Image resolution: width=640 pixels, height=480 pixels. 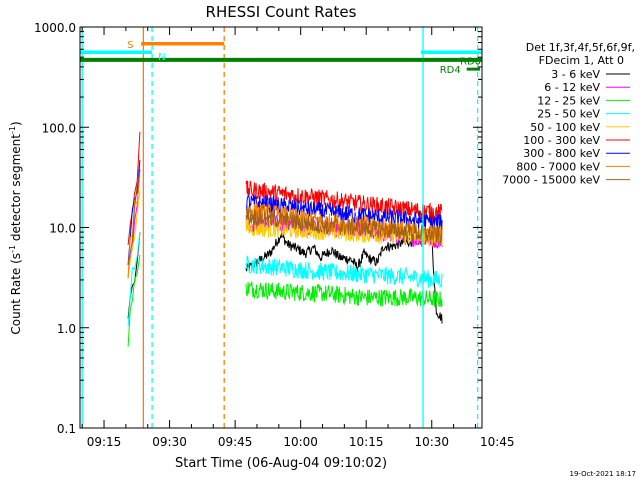 What do you see at coordinates (561, 153) in the screenshot?
I see `legend-label-6: 300 - 800 keV` at bounding box center [561, 153].